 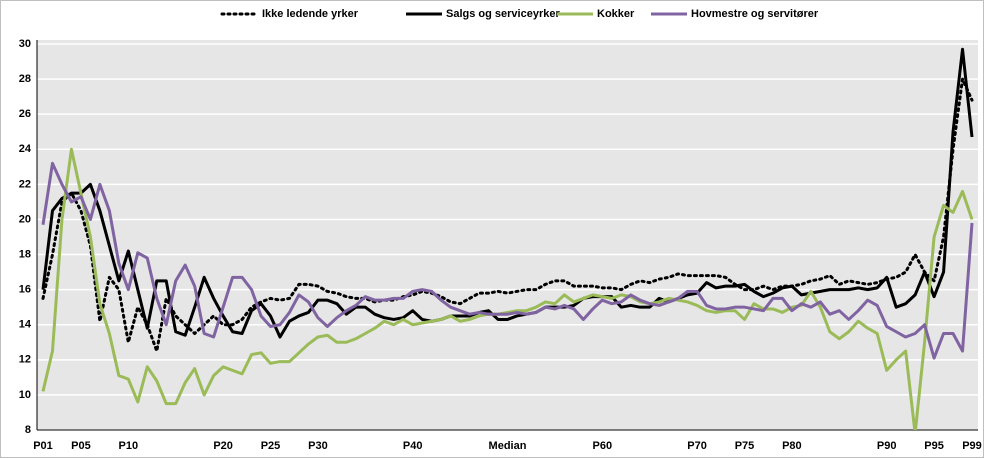 I want to click on x-tick-label: P95, so click(x=934, y=446).